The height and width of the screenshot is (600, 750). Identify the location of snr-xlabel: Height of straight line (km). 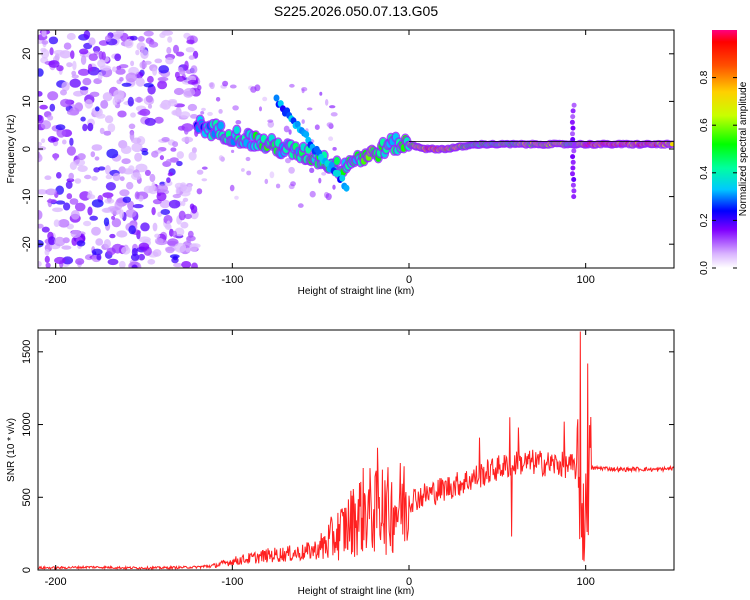
(356, 591).